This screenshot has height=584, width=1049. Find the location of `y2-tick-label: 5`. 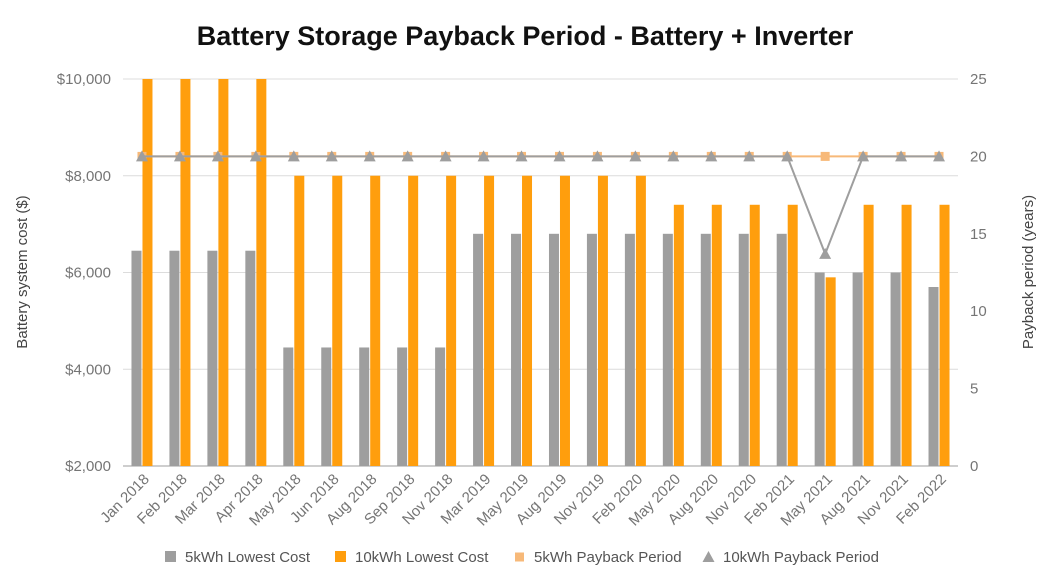

y2-tick-label: 5 is located at coordinates (974, 389).